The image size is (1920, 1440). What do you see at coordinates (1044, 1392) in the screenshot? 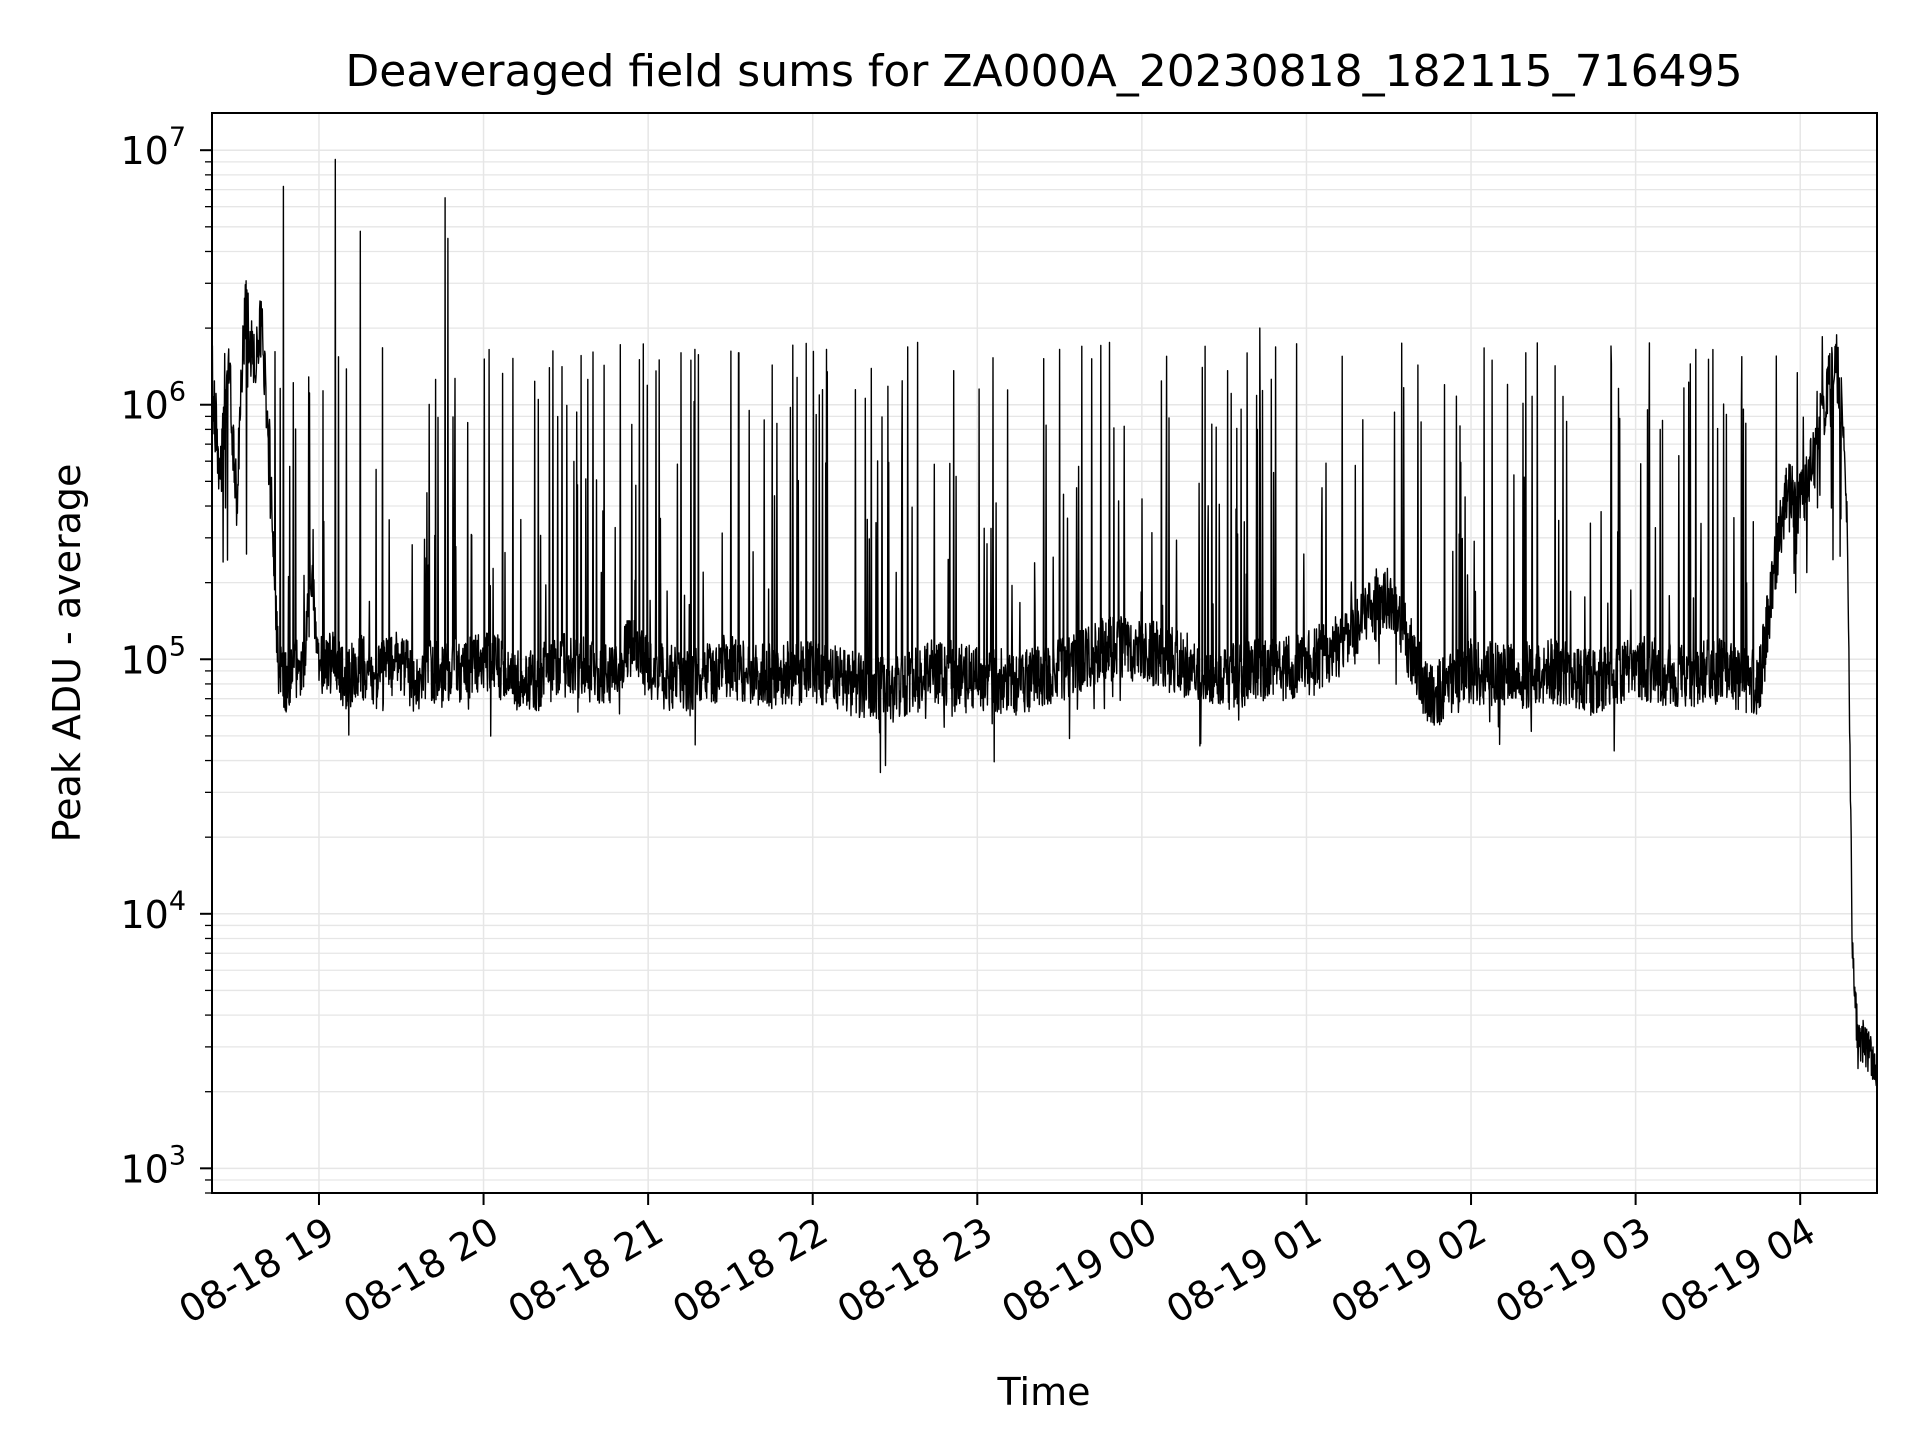
I see `x-axis-label: Time` at bounding box center [1044, 1392].